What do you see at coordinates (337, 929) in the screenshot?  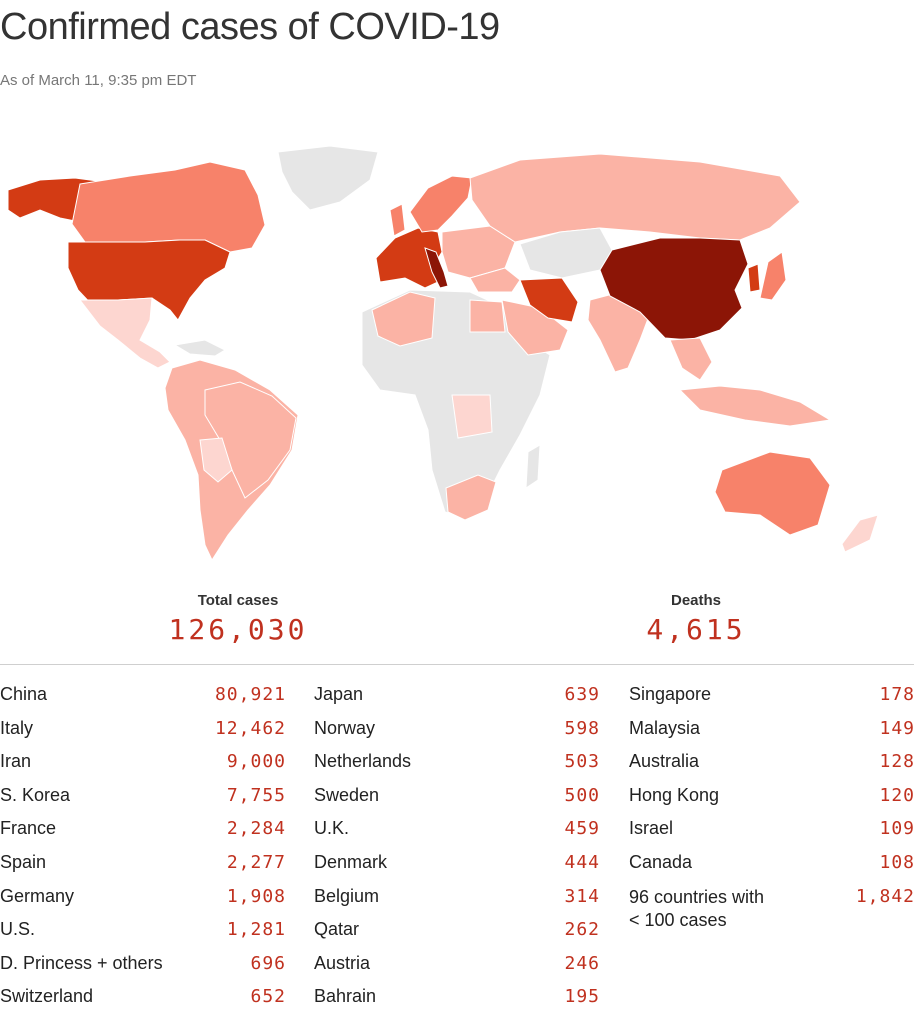 I see `country-name: Qatar` at bounding box center [337, 929].